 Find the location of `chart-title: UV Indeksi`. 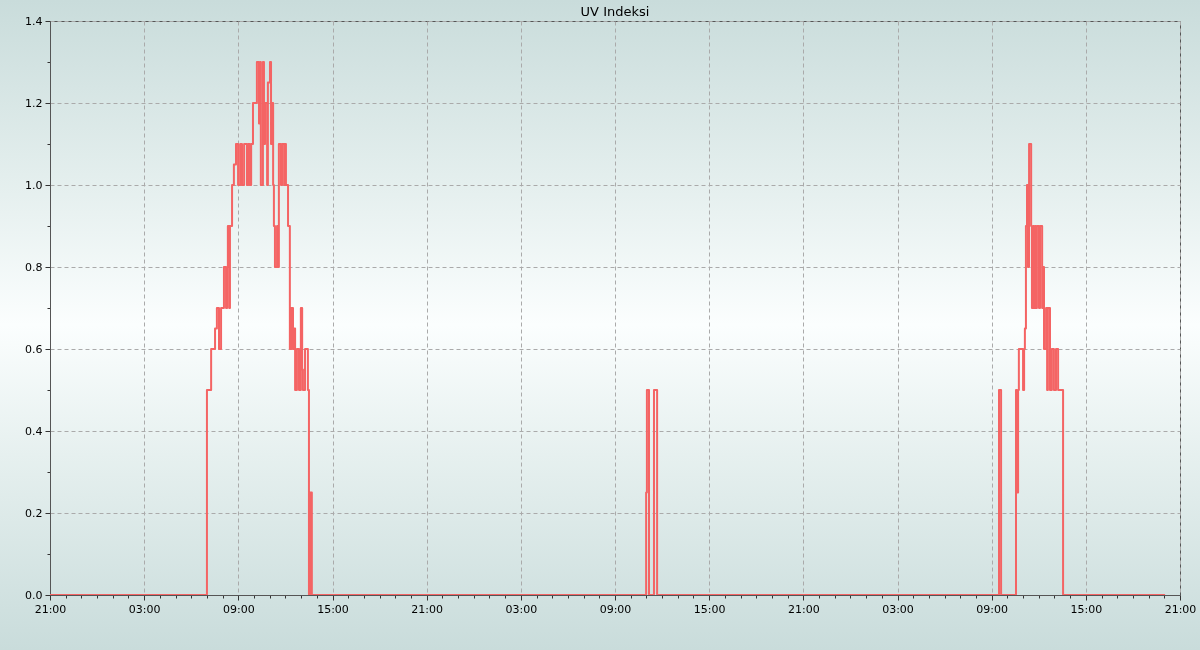

chart-title: UV Indeksi is located at coordinates (615, 11).